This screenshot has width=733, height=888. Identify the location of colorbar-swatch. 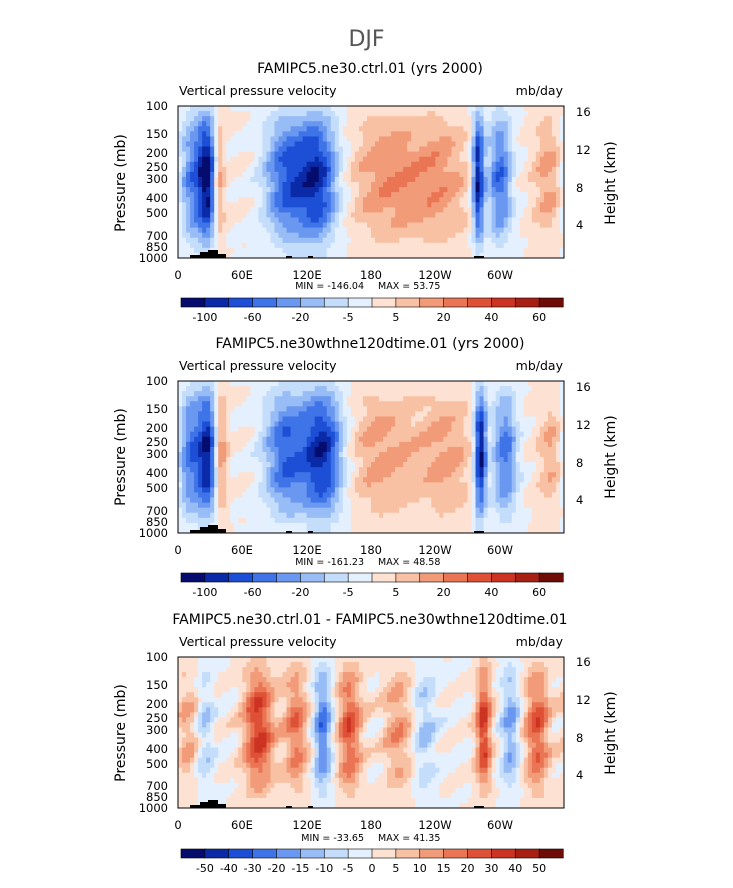
(503, 302).